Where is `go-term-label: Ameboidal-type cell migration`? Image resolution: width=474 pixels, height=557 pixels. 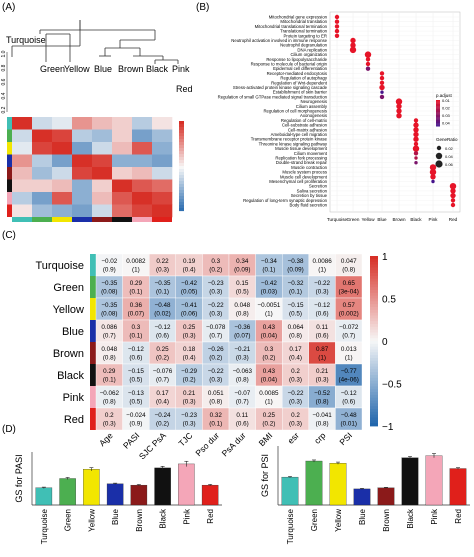
go-term-label: Ameboidal-type cell migration is located at coordinates (299, 134).